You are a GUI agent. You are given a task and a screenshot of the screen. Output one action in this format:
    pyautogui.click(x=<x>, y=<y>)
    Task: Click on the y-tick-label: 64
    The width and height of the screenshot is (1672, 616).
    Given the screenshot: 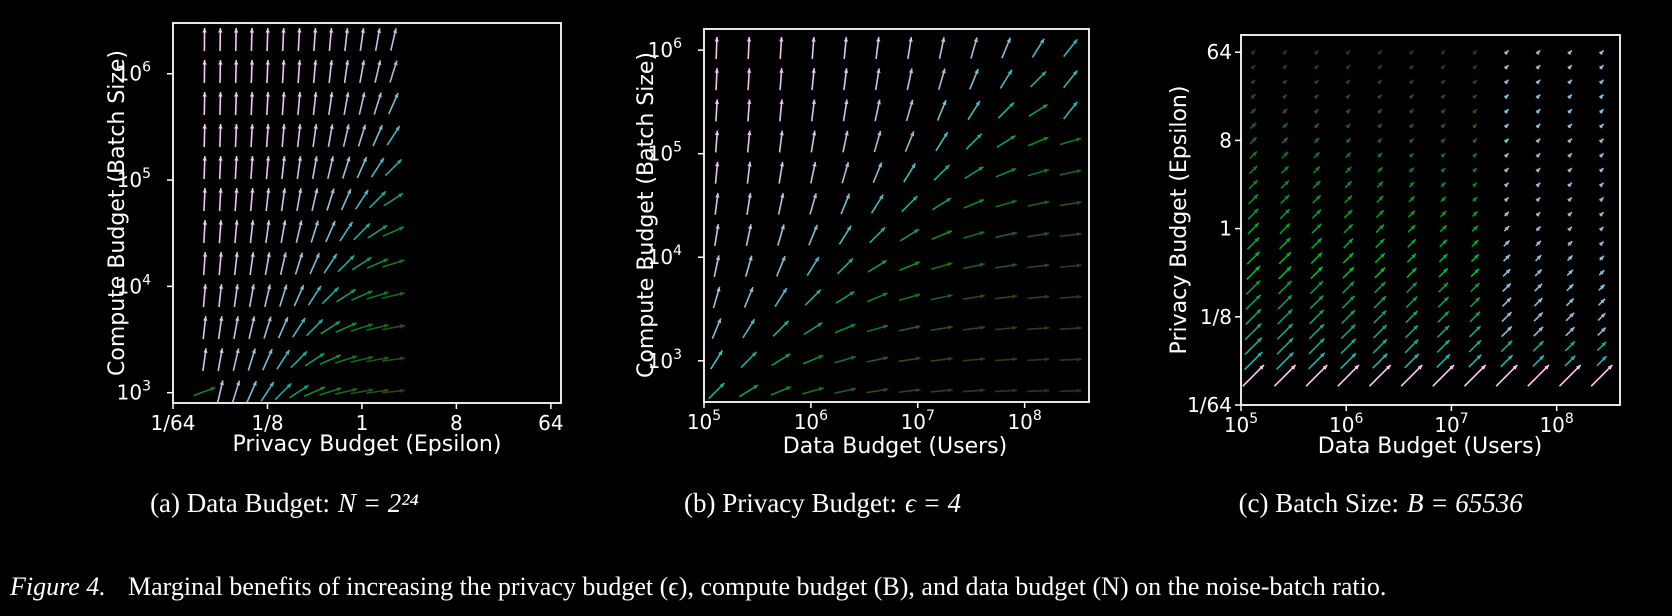 What is the action you would take?
    pyautogui.click(x=1219, y=52)
    